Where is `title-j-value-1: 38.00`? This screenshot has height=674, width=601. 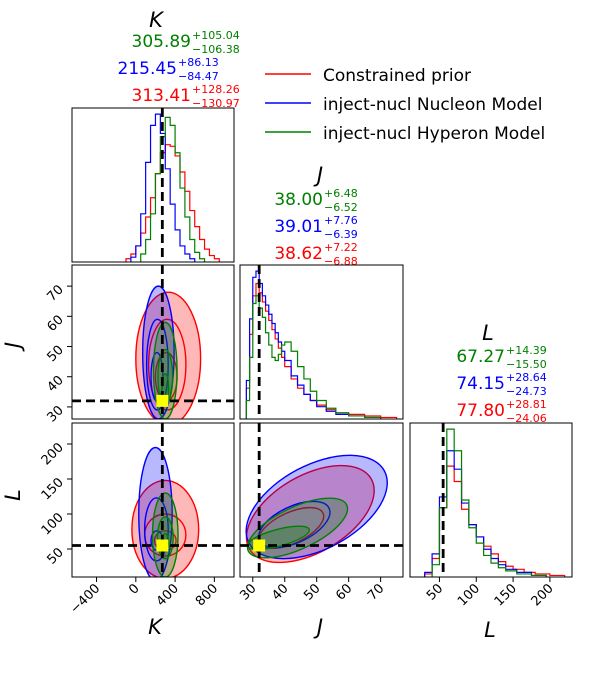
title-j-value-1: 38.00 is located at coordinates (298, 200).